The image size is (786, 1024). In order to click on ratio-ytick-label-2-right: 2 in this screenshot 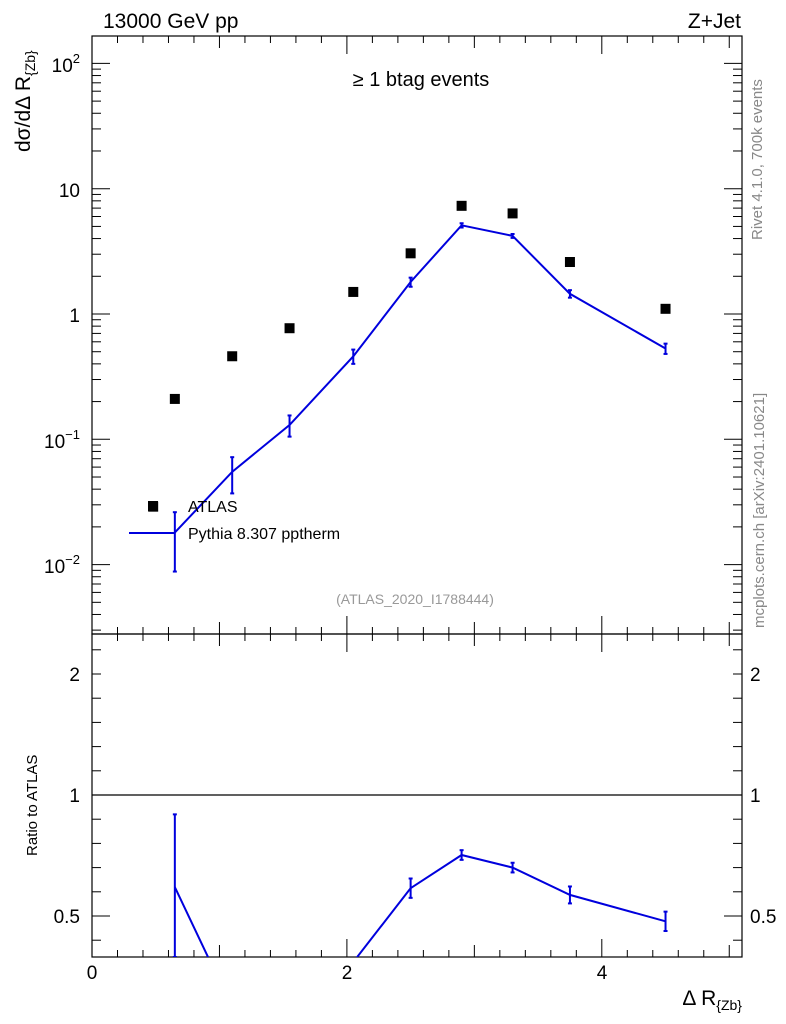, I will do `click(755, 675)`.